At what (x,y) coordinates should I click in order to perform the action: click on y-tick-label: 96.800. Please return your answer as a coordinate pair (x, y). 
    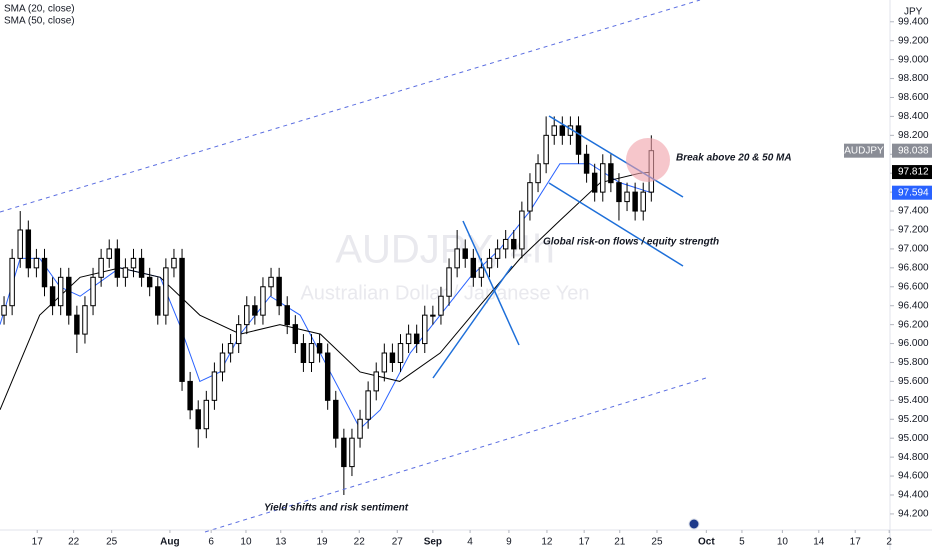
    Looking at the image, I should click on (913, 267).